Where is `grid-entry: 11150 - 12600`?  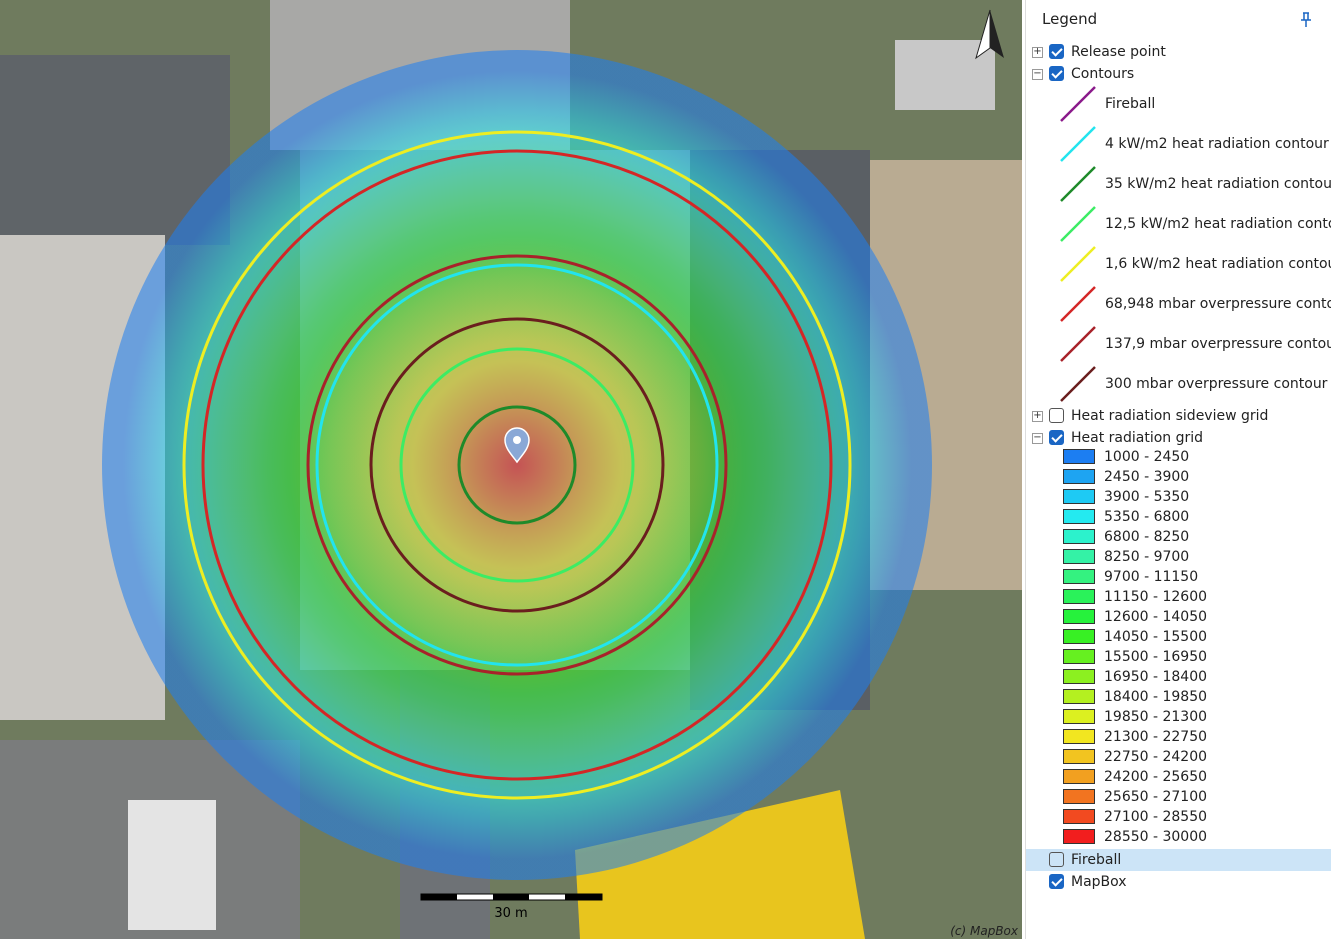 grid-entry: 11150 - 12600 is located at coordinates (1178, 597).